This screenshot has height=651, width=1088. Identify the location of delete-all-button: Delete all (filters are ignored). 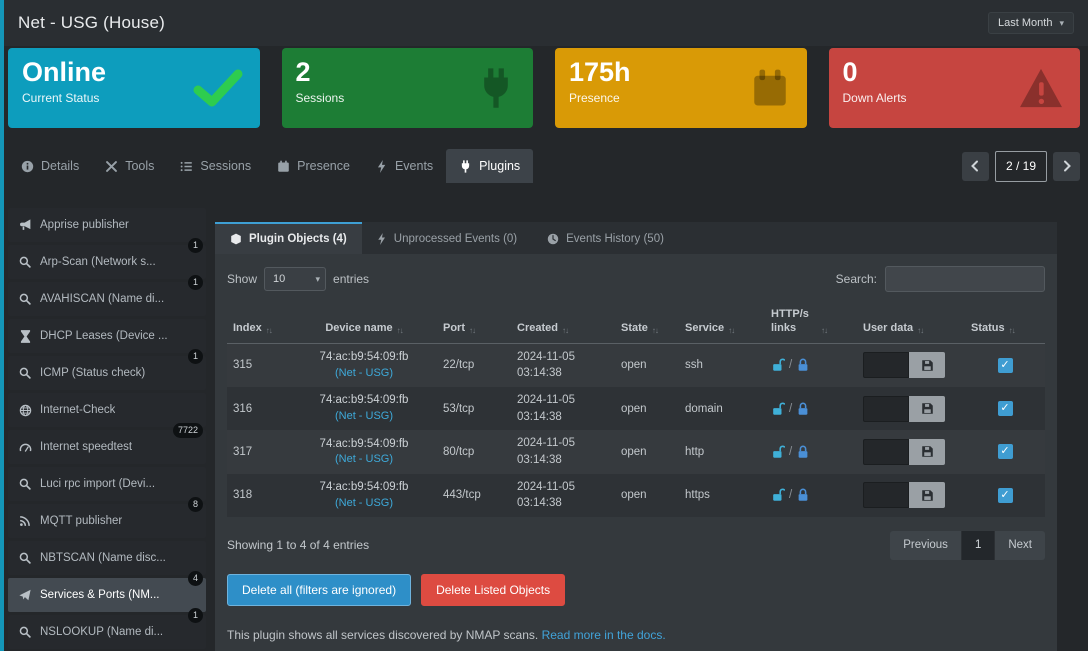
(319, 589).